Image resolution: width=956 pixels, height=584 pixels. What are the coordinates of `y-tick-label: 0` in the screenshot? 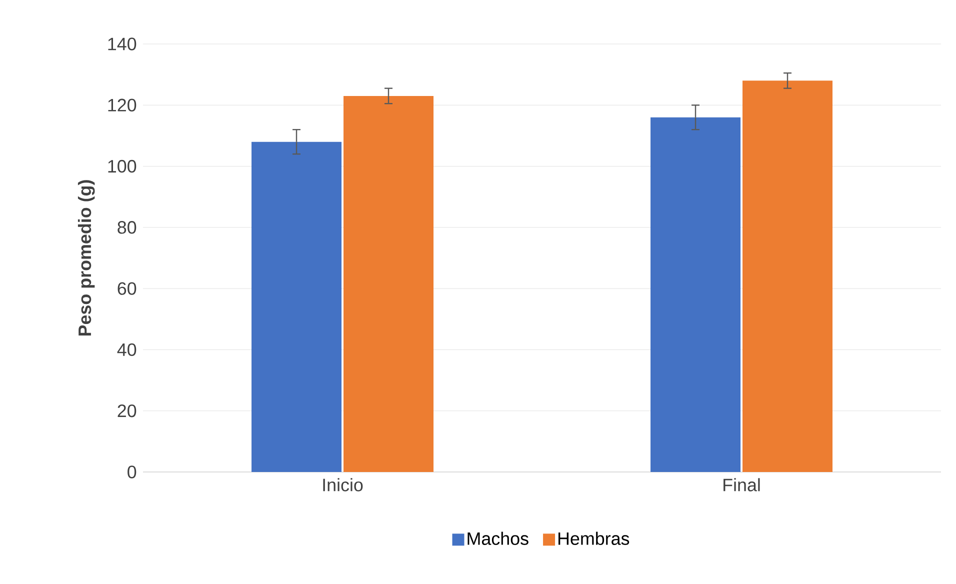 It's located at (132, 472).